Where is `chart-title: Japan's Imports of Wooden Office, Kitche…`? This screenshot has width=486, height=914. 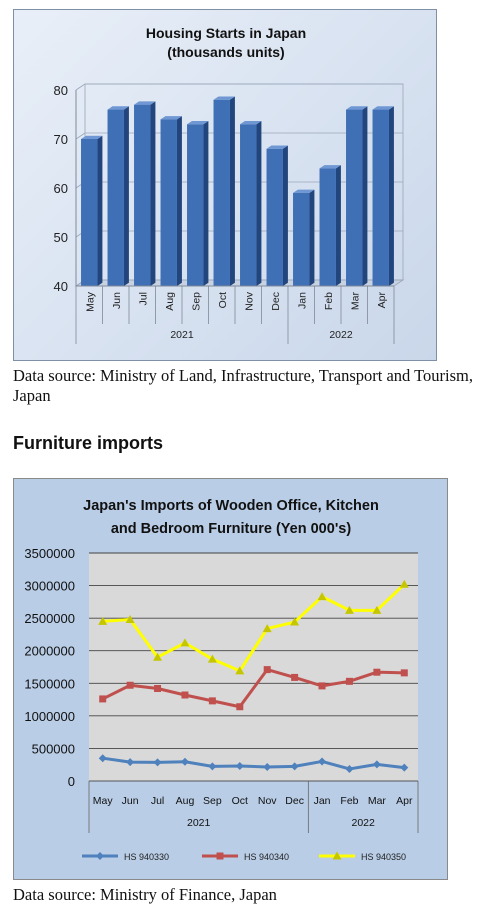 chart-title: Japan's Imports of Wooden Office, Kitche… is located at coordinates (231, 506).